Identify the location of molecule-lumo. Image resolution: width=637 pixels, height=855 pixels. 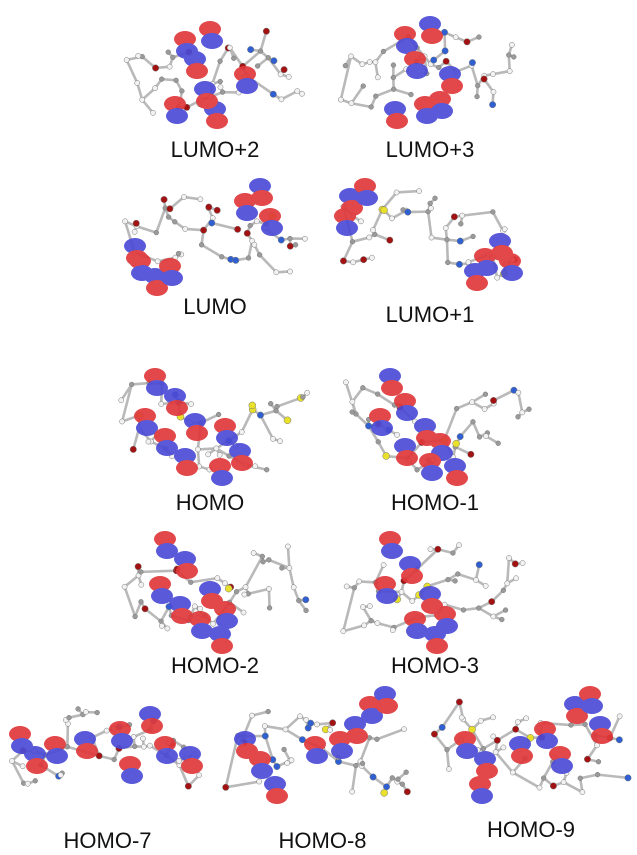
(215, 237).